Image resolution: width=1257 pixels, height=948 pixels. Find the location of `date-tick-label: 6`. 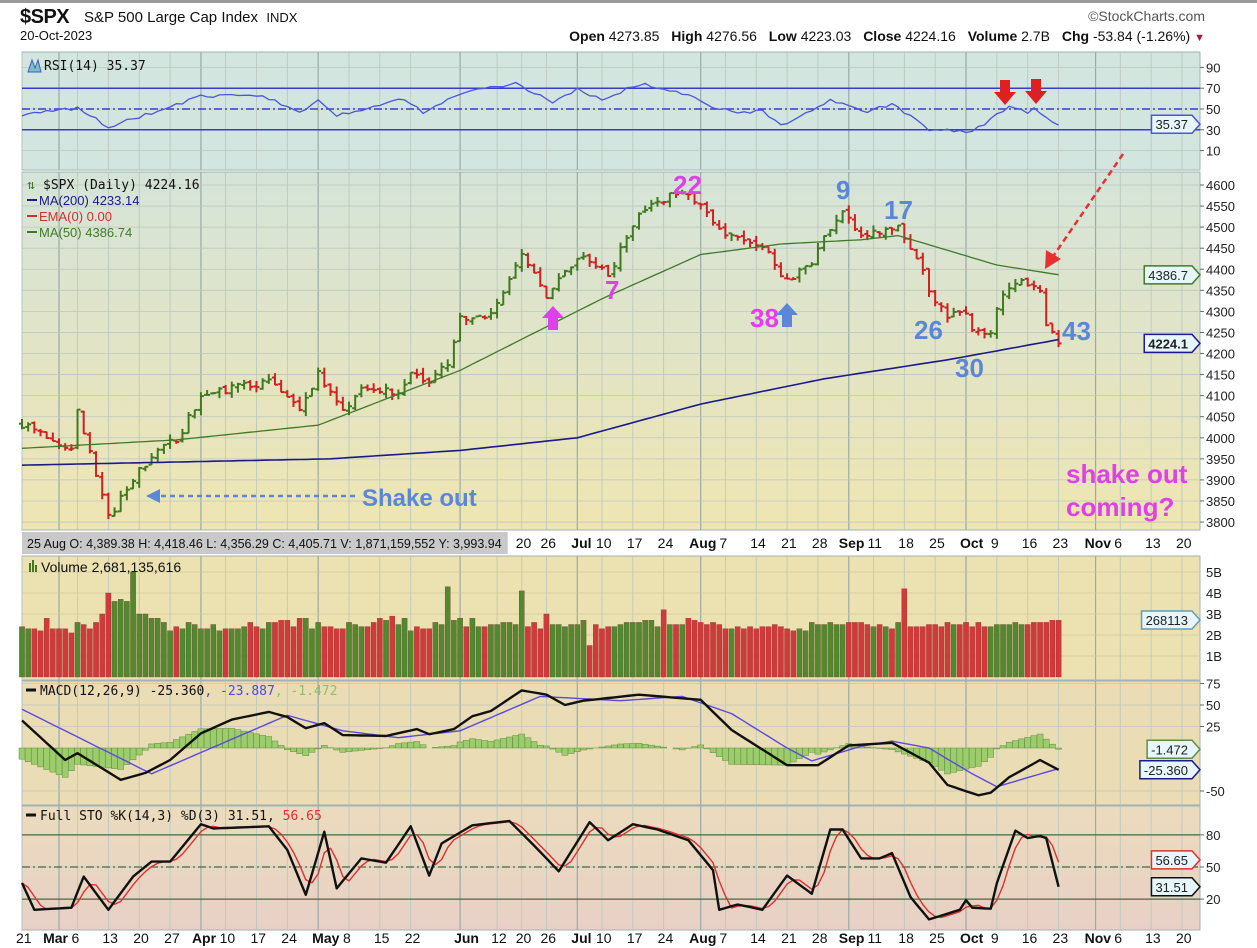

date-tick-label: 6 is located at coordinates (76, 938).